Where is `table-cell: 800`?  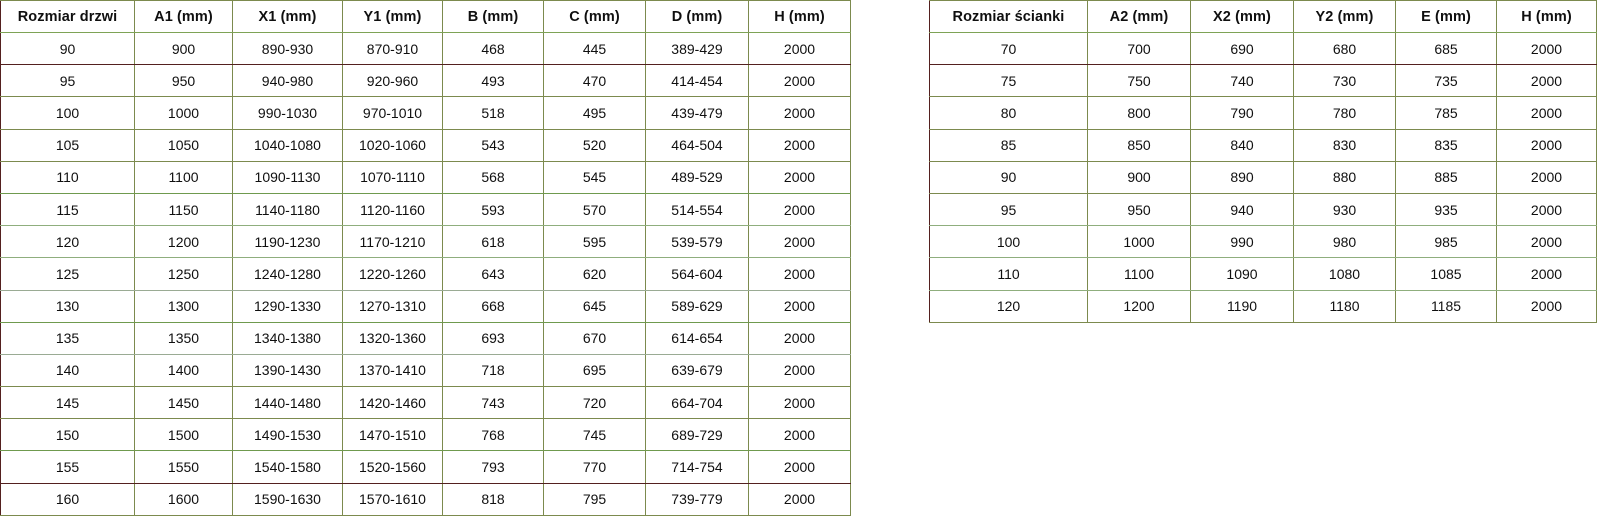 table-cell: 800 is located at coordinates (1139, 113).